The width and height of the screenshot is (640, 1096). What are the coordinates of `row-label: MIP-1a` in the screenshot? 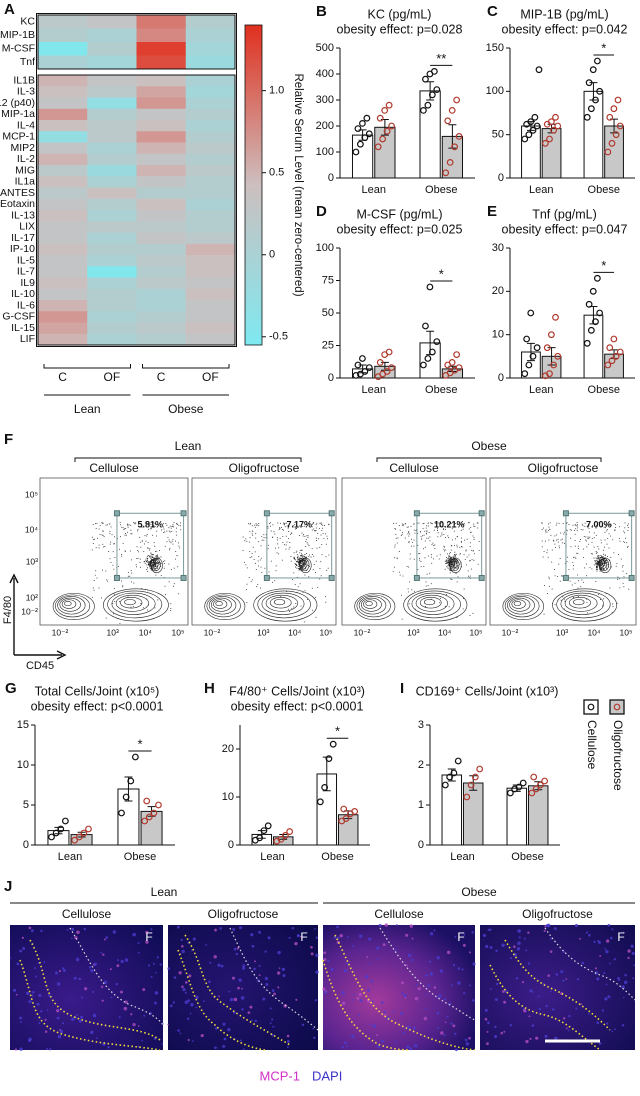 It's located at (18, 114).